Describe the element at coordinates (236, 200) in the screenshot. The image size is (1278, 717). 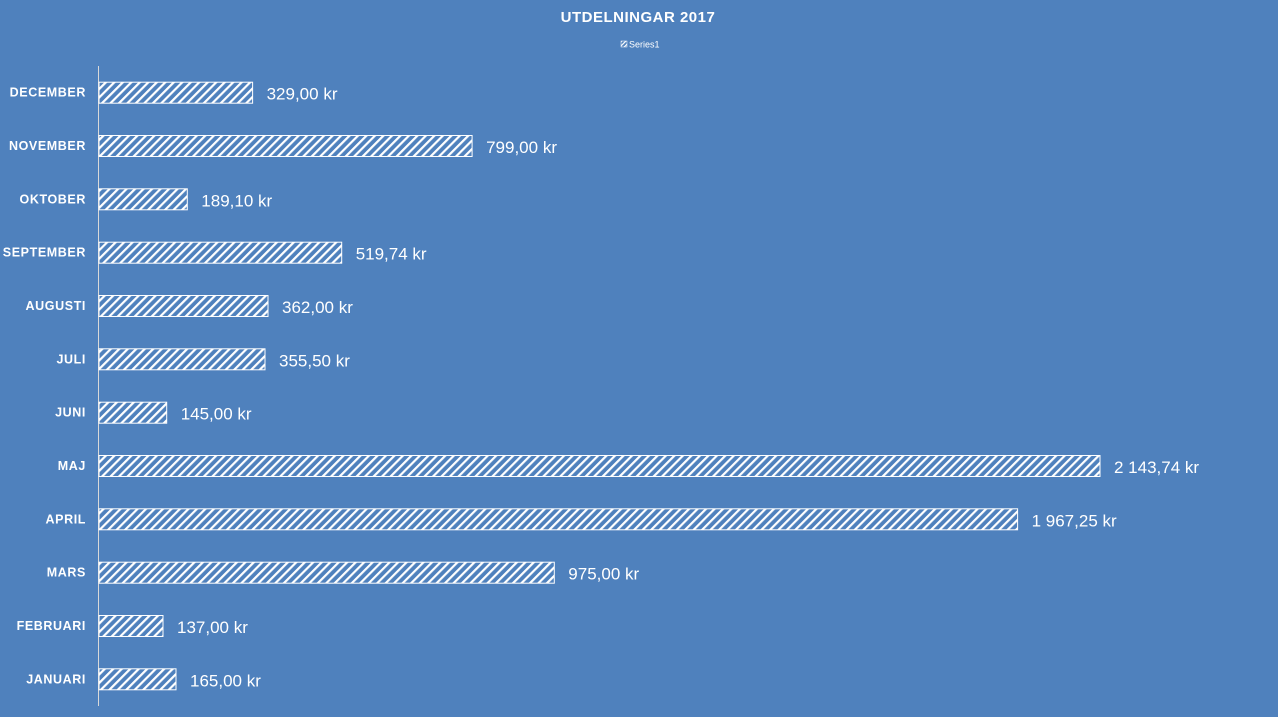
I see `data-label-oktober: 189,10 kr` at that location.